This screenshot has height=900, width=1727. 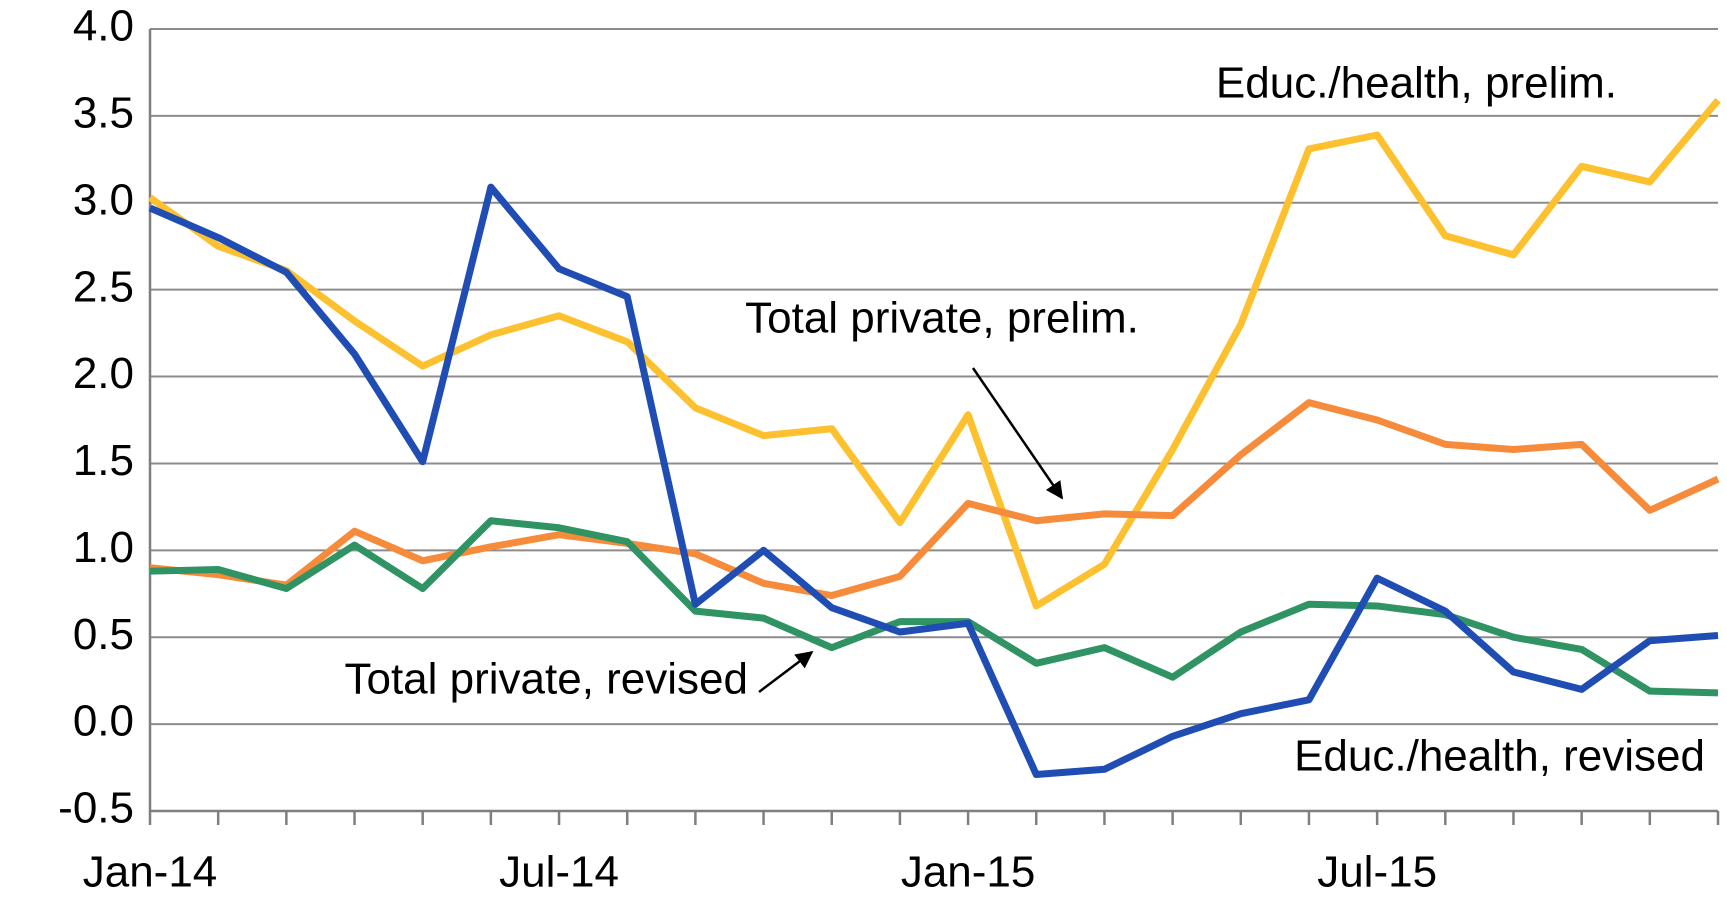 What do you see at coordinates (103, 634) in the screenshot?
I see `y-tick-label: 0.5` at bounding box center [103, 634].